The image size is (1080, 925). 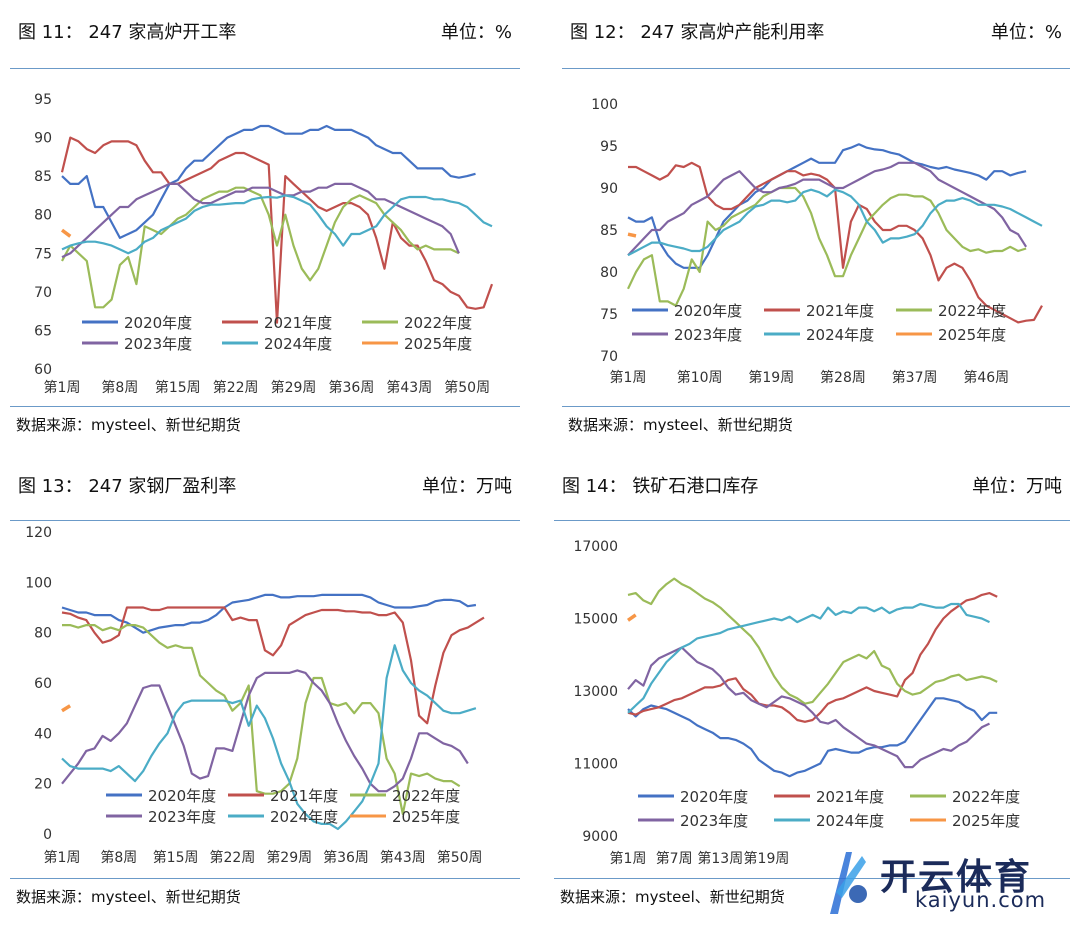 I want to click on y-tick-label: 65, so click(x=43, y=331).